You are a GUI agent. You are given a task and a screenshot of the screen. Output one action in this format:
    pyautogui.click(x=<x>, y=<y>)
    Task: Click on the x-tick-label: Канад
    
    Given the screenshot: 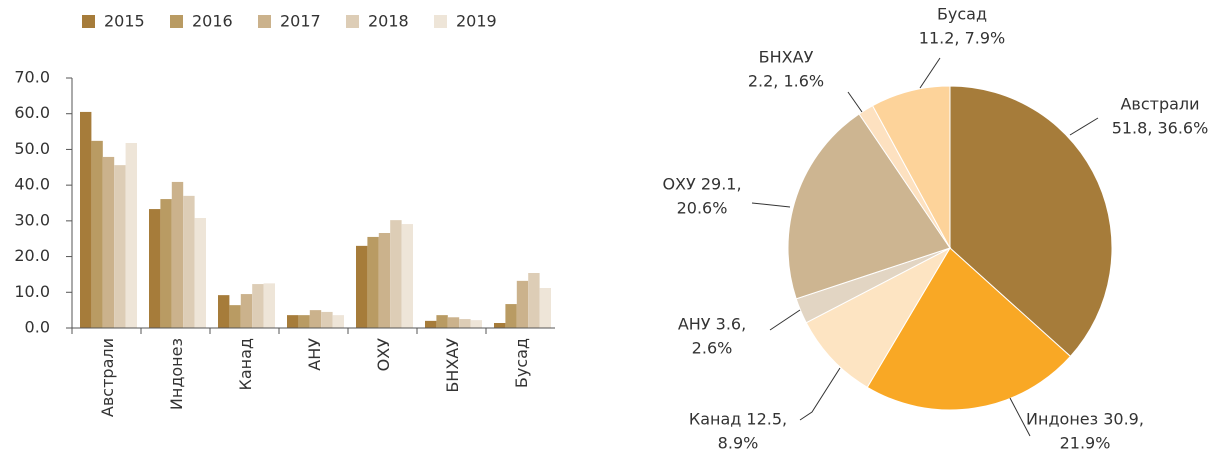 What is the action you would take?
    pyautogui.click(x=245, y=364)
    